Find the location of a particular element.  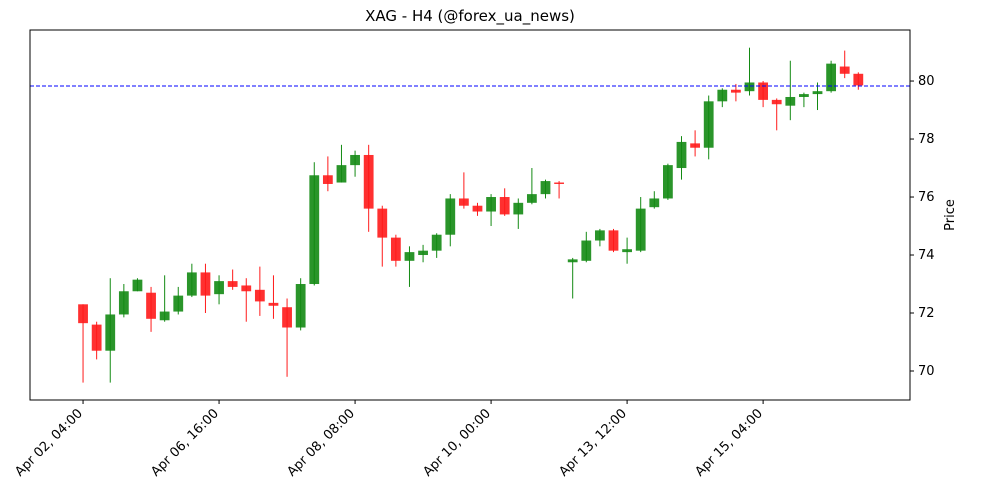

y-tick-label: 76 is located at coordinates (926, 197).